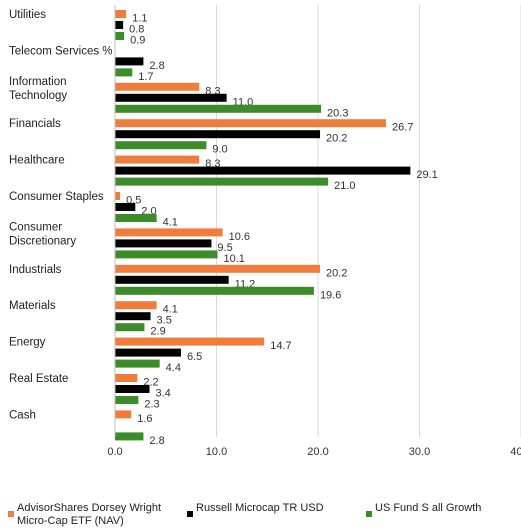 This screenshot has height=532, width=521. What do you see at coordinates (37, 161) in the screenshot?
I see `category-label: Healthcare` at bounding box center [37, 161].